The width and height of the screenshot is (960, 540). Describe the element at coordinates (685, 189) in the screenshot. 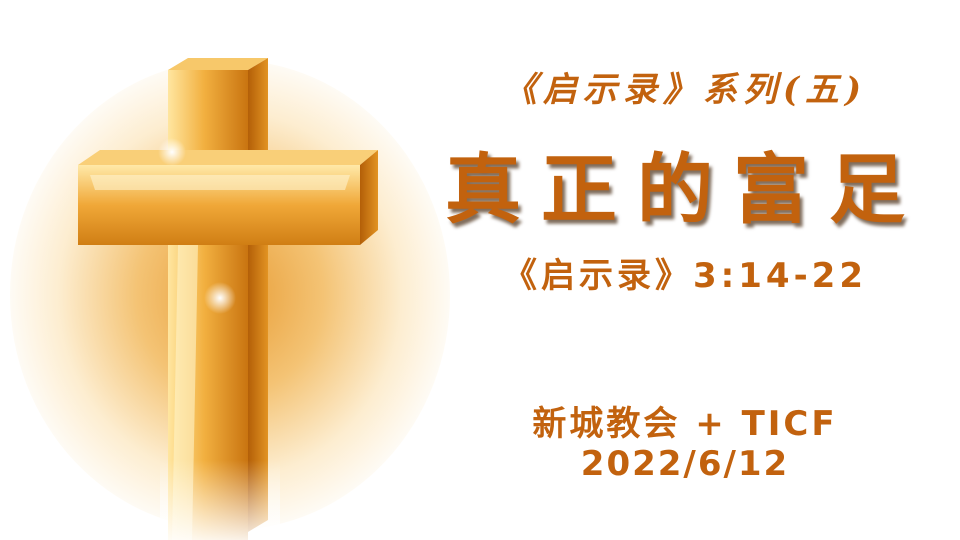

I see `main-title: 真正的富足` at that location.